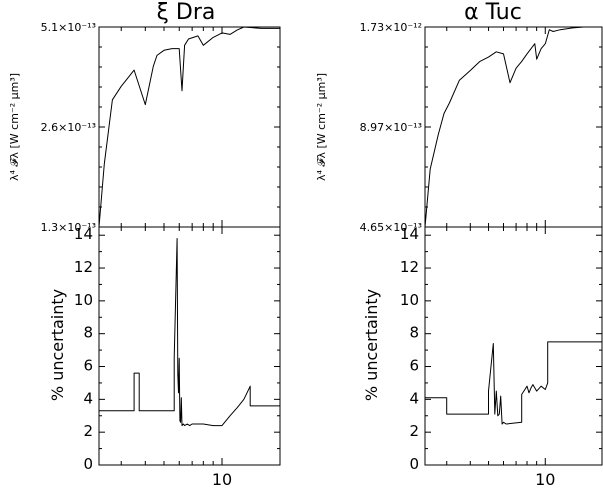 The width and height of the screenshot is (603, 490). I want to click on y-tick-label: 1.3×10⁻¹³, so click(68, 227).